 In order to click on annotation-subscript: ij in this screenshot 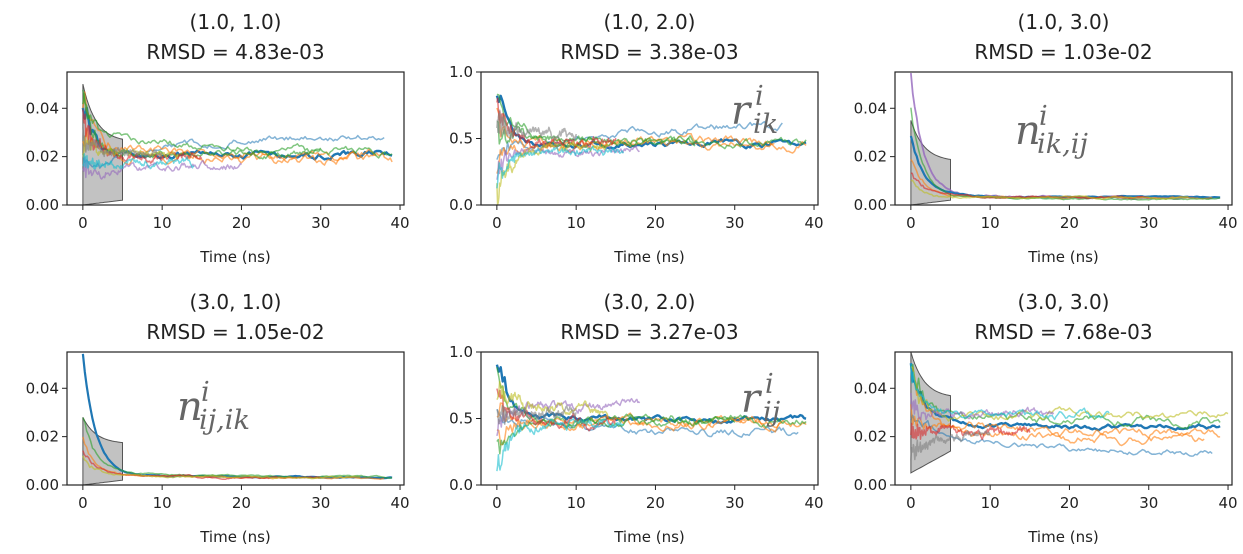, I will do `click(772, 412)`.